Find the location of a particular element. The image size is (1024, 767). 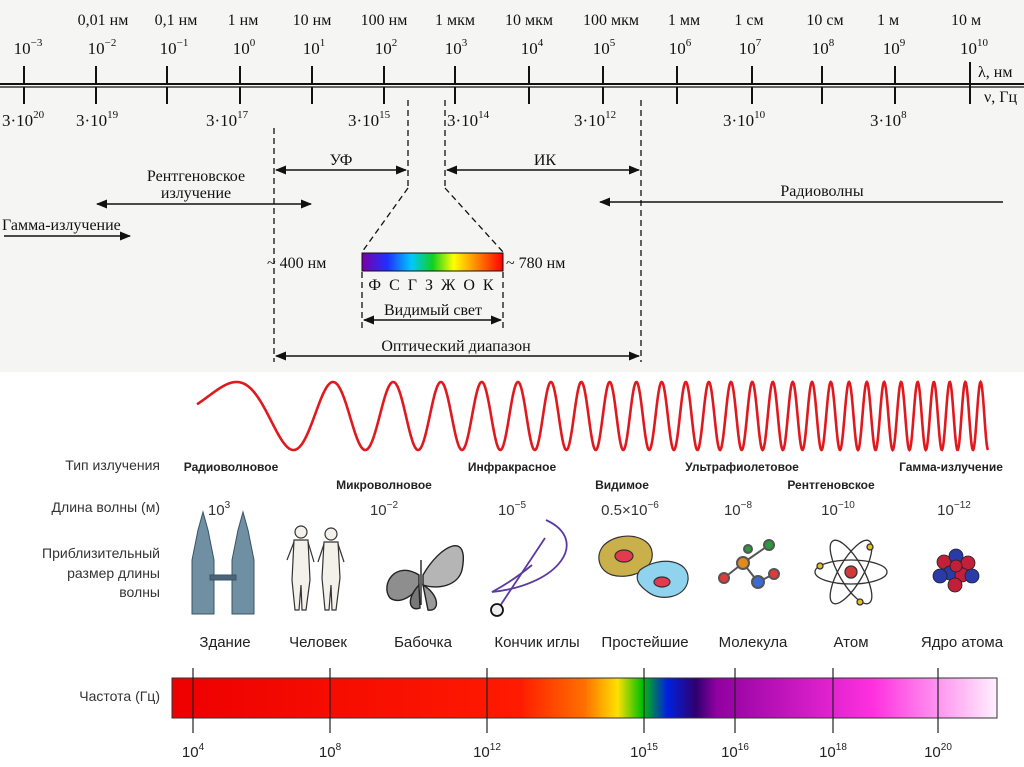

power-label: 109 is located at coordinates (894, 47).